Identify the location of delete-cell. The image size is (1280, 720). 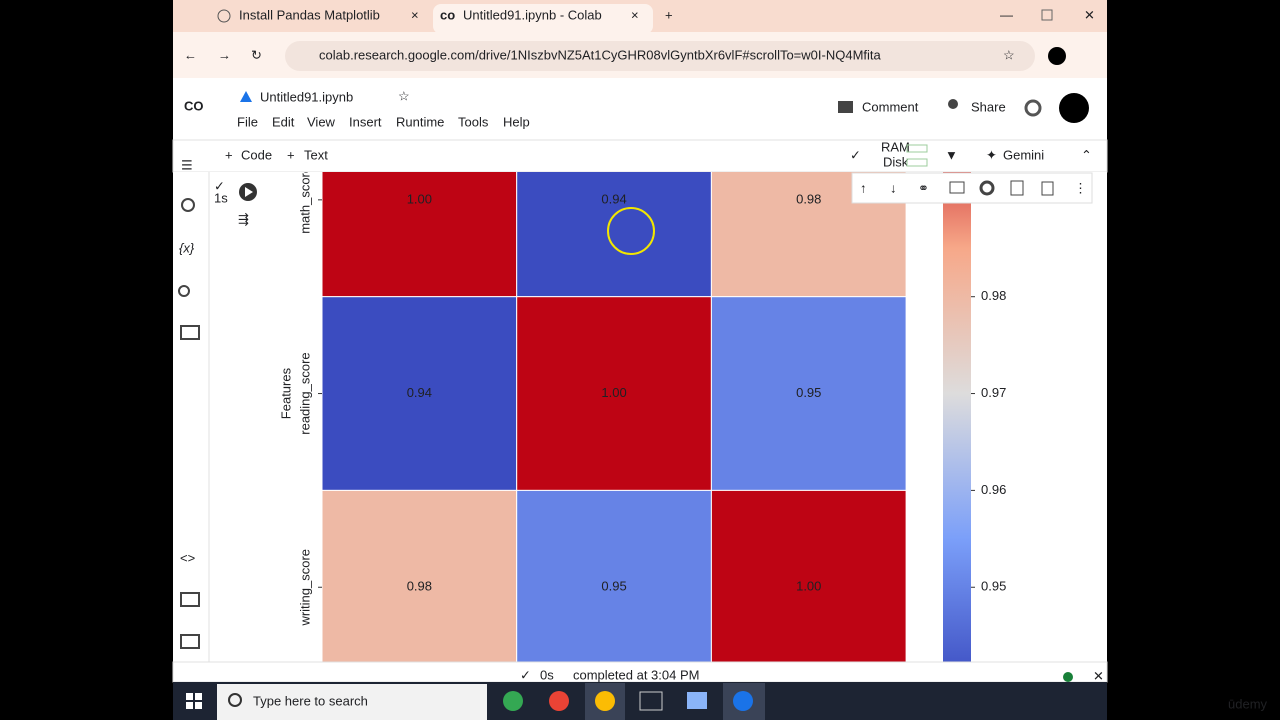
(1047, 188).